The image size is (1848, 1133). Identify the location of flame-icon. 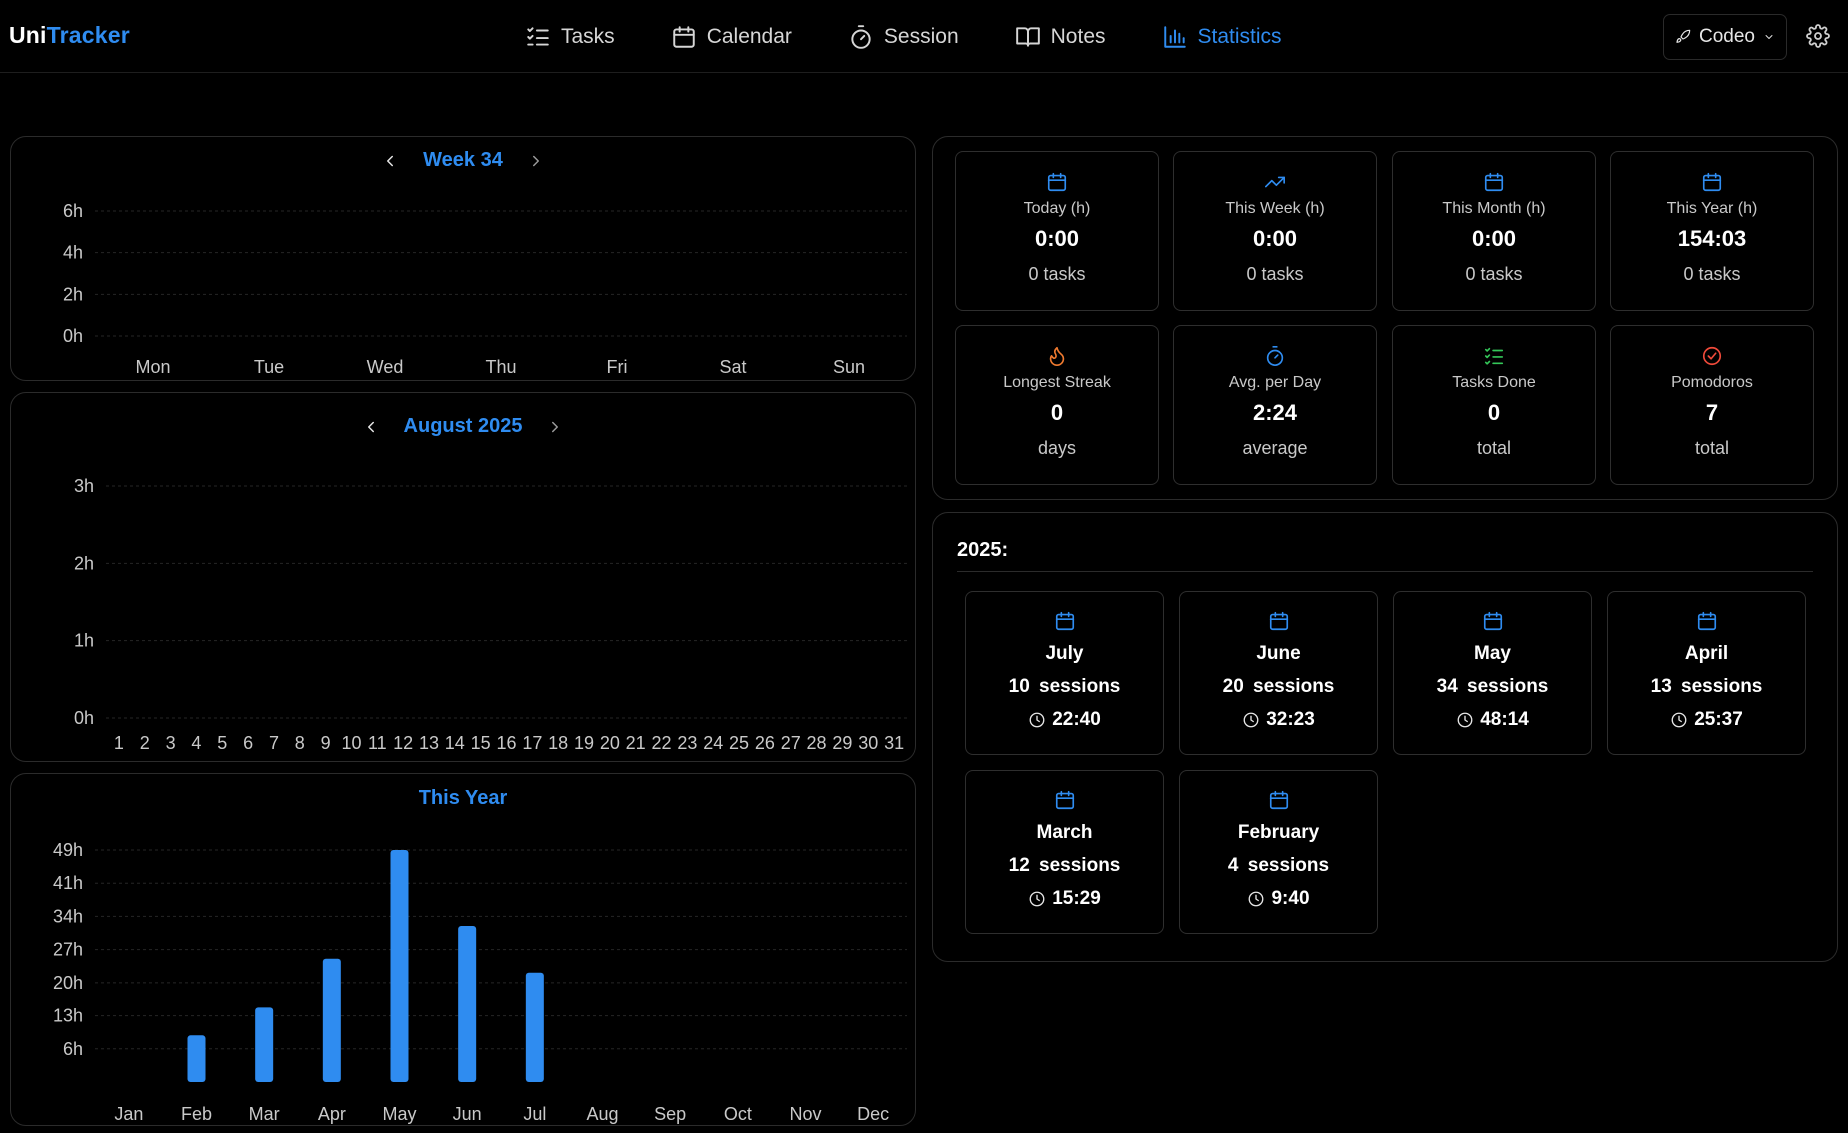
(1057, 356).